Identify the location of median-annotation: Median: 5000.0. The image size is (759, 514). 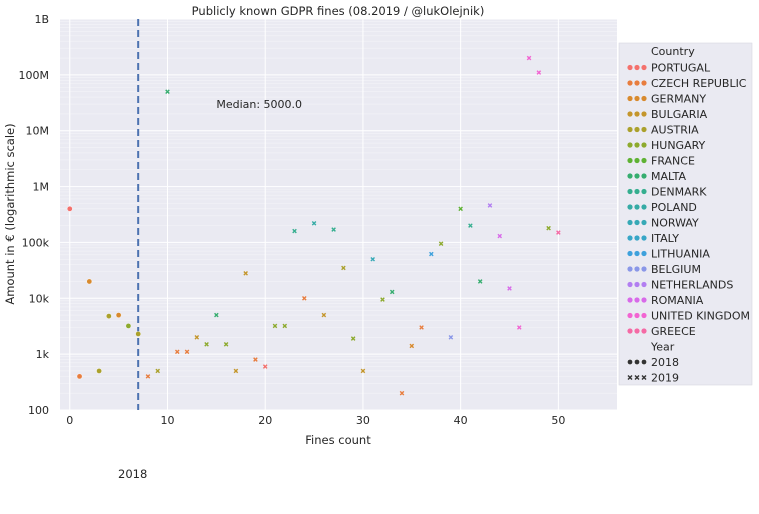
(259, 104).